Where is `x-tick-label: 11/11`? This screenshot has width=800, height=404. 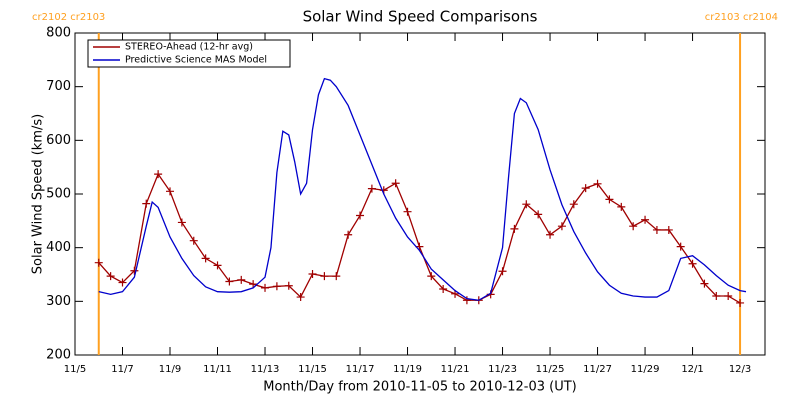 x-tick-label: 11/11 is located at coordinates (217, 369).